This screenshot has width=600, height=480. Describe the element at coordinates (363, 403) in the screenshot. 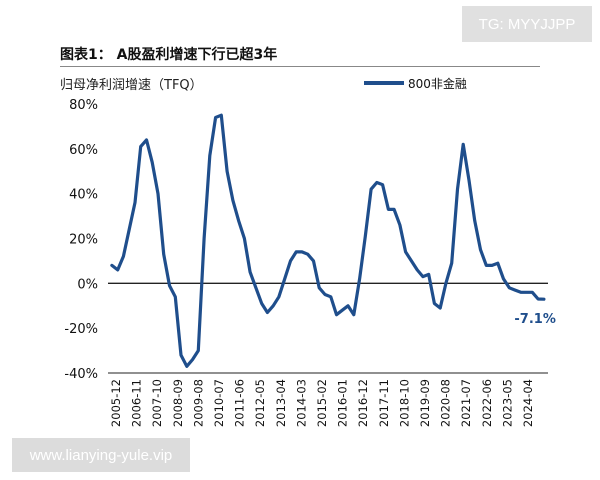

I see `x-tick-label: 2016-12` at that location.